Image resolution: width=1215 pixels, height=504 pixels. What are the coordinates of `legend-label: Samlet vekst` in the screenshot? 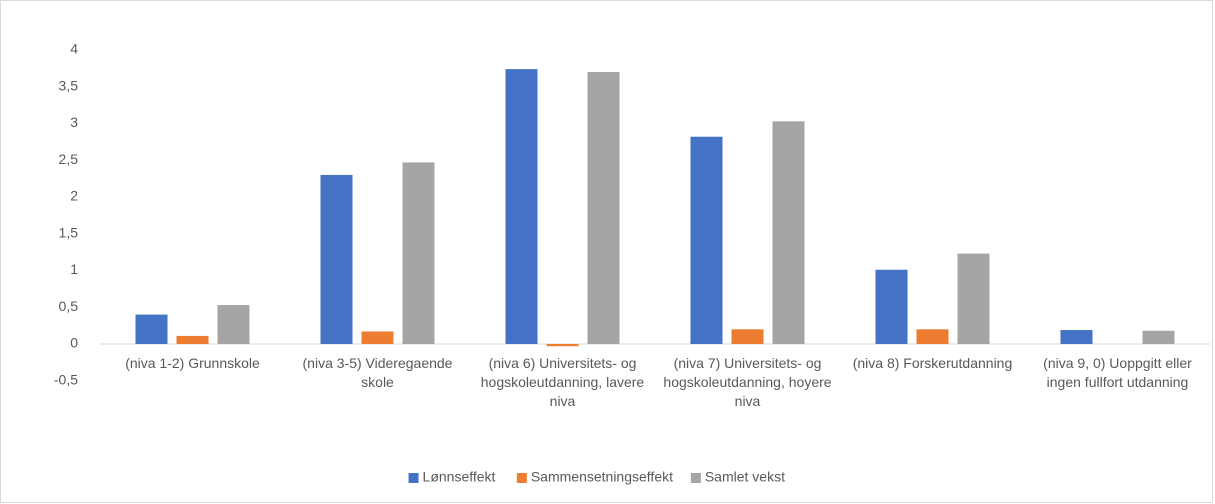 It's located at (745, 477).